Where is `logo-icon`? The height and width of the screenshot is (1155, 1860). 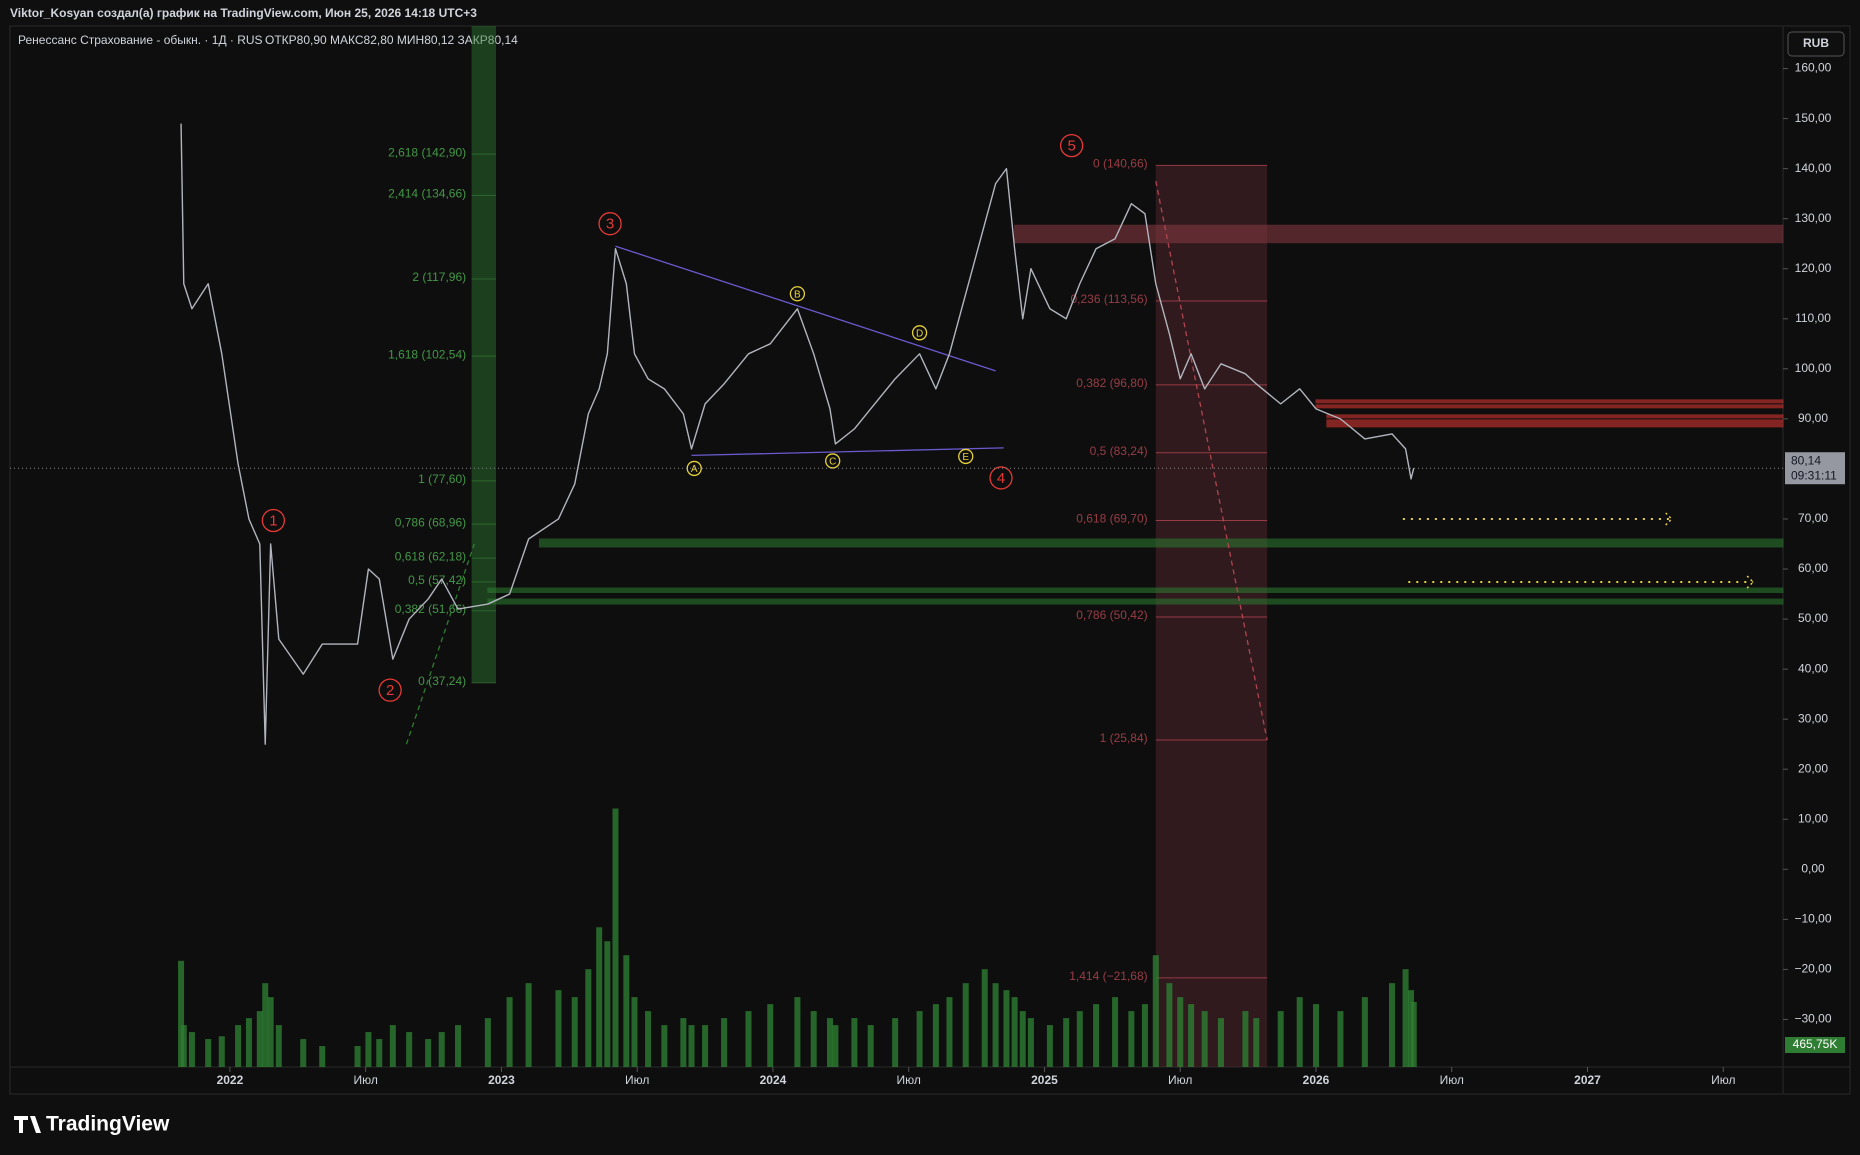
logo-icon is located at coordinates (27, 1124).